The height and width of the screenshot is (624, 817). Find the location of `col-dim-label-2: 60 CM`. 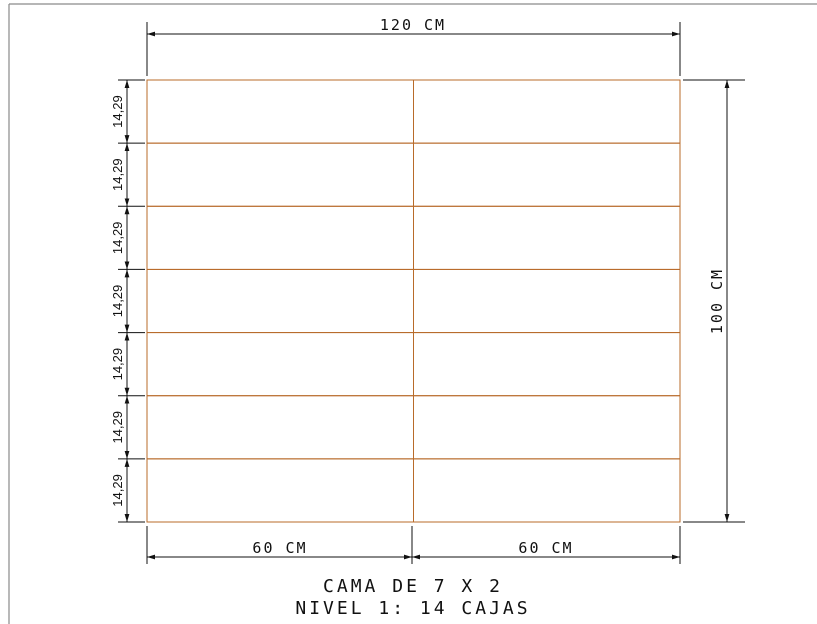

col-dim-label-2: 60 CM is located at coordinates (545, 548).